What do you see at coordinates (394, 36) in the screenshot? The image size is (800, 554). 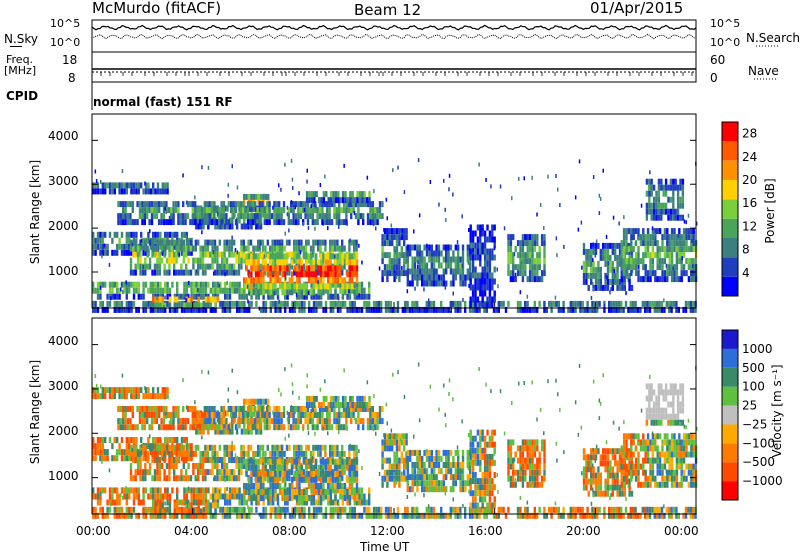 I see `noise-search-trace` at bounding box center [394, 36].